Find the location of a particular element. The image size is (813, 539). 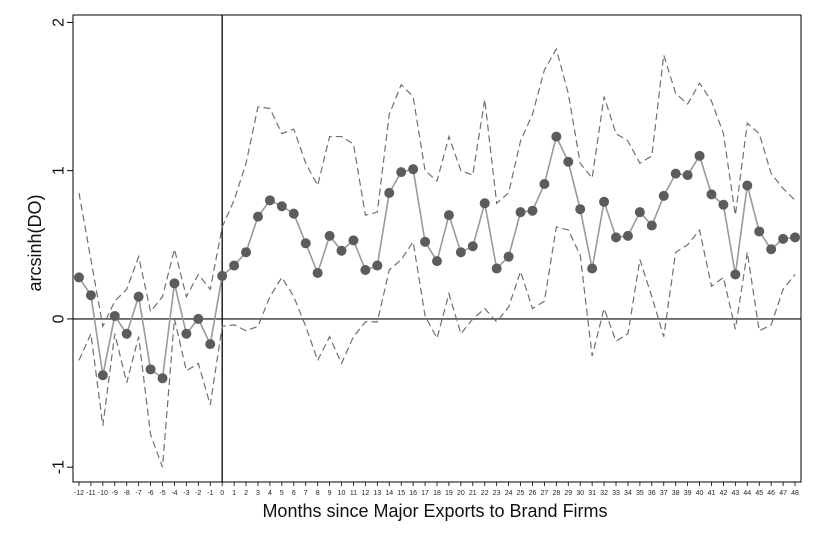

x-tick-label: 28 is located at coordinates (556, 493).